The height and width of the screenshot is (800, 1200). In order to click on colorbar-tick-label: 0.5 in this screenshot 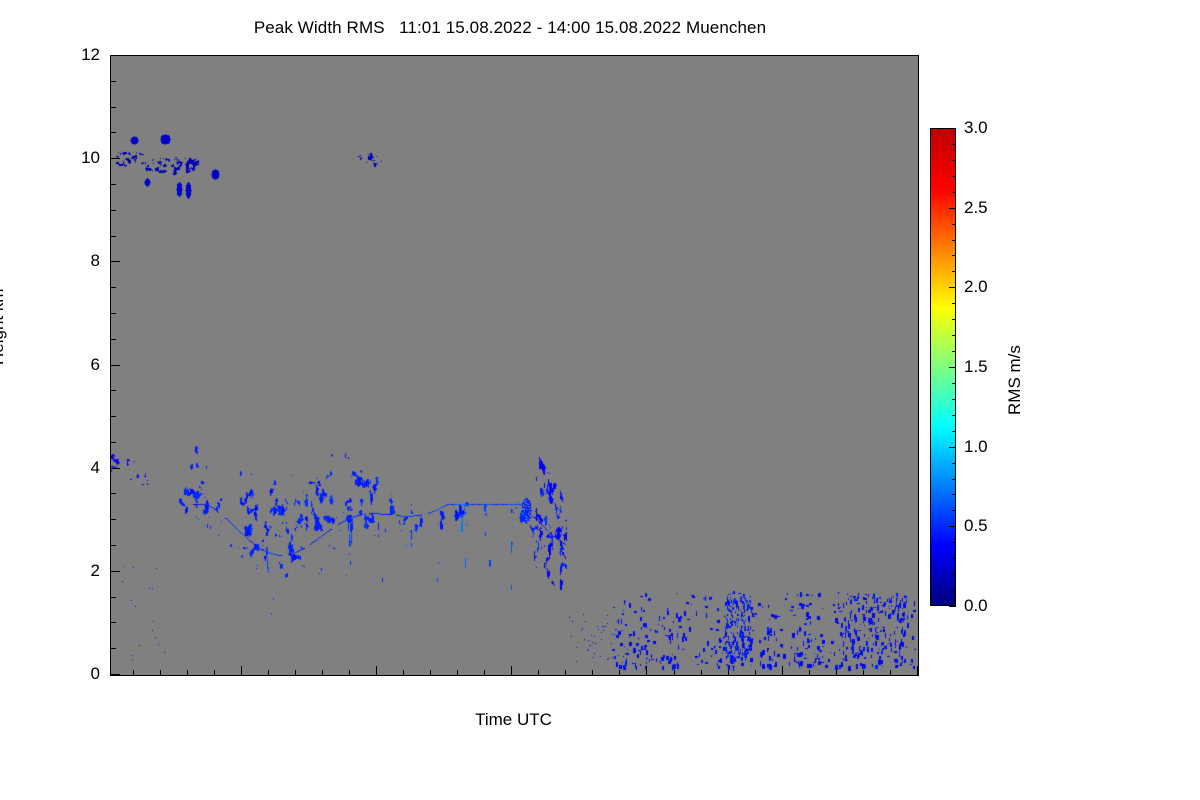, I will do `click(976, 525)`.